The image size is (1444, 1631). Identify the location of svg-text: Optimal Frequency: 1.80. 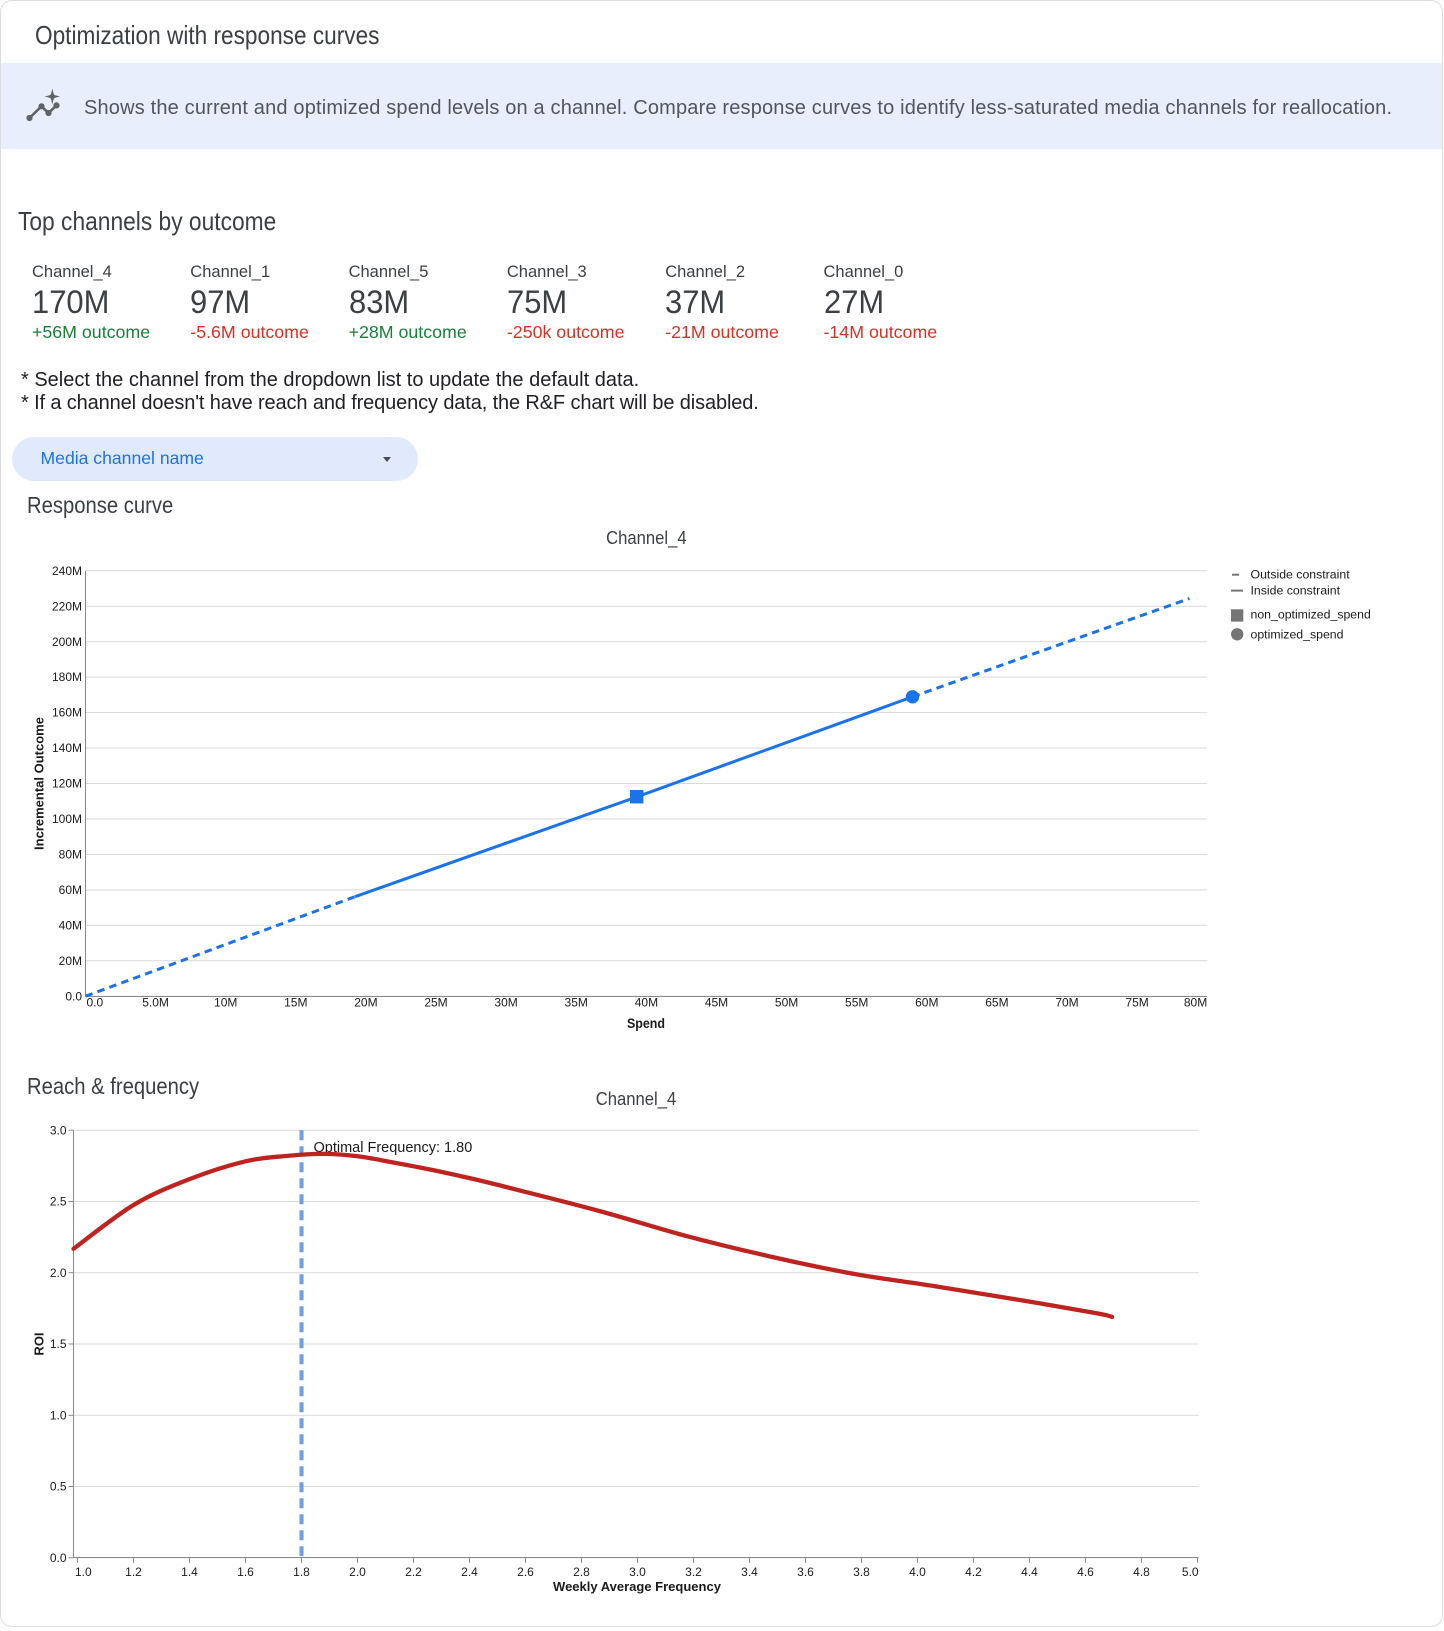
(393, 1148).